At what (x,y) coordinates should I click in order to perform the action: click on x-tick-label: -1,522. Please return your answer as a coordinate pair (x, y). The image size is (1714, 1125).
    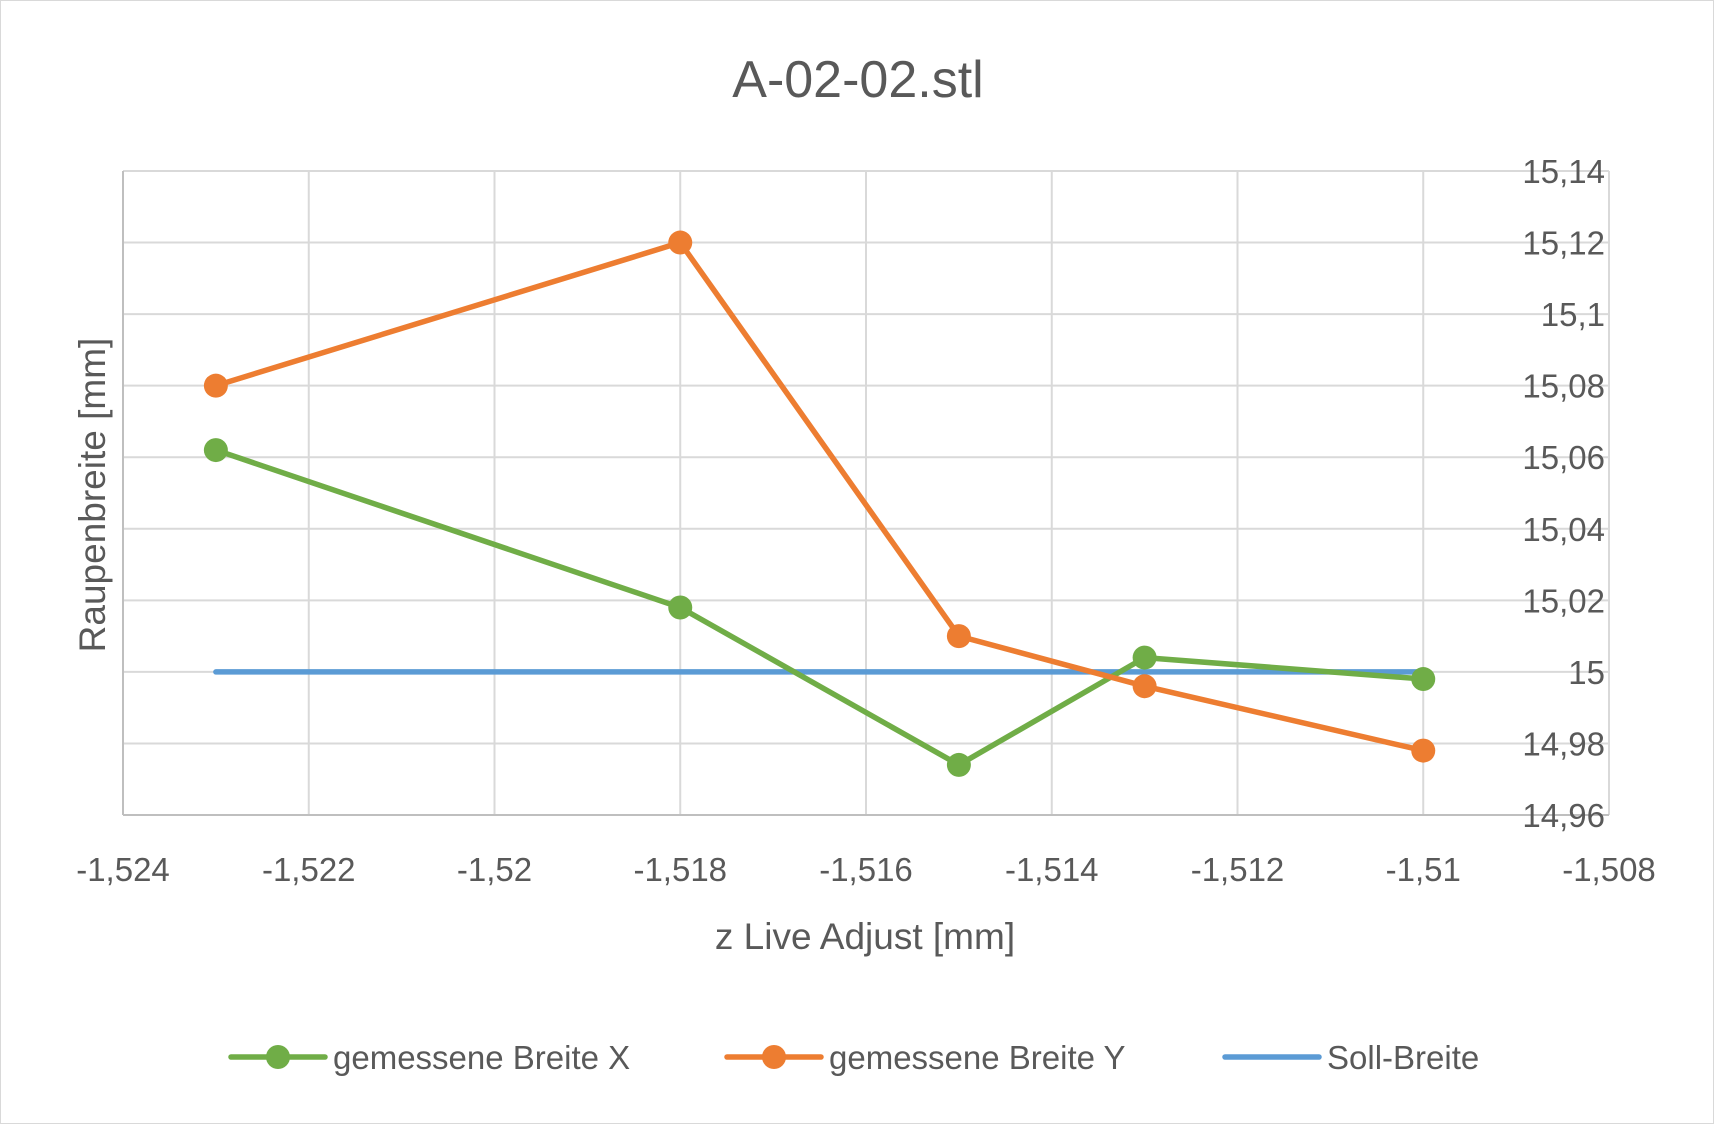
    Looking at the image, I should click on (309, 869).